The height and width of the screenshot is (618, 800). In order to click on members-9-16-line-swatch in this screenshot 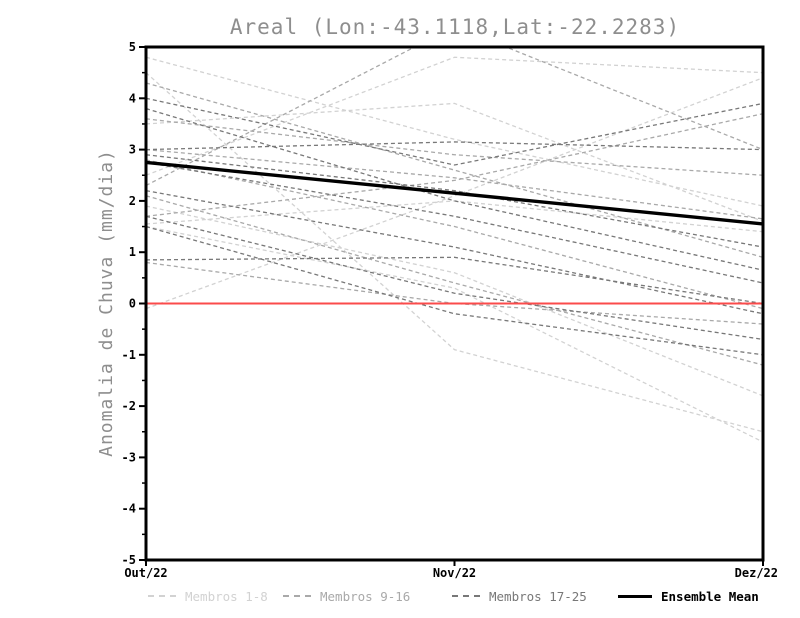, I will do `click(297, 596)`.